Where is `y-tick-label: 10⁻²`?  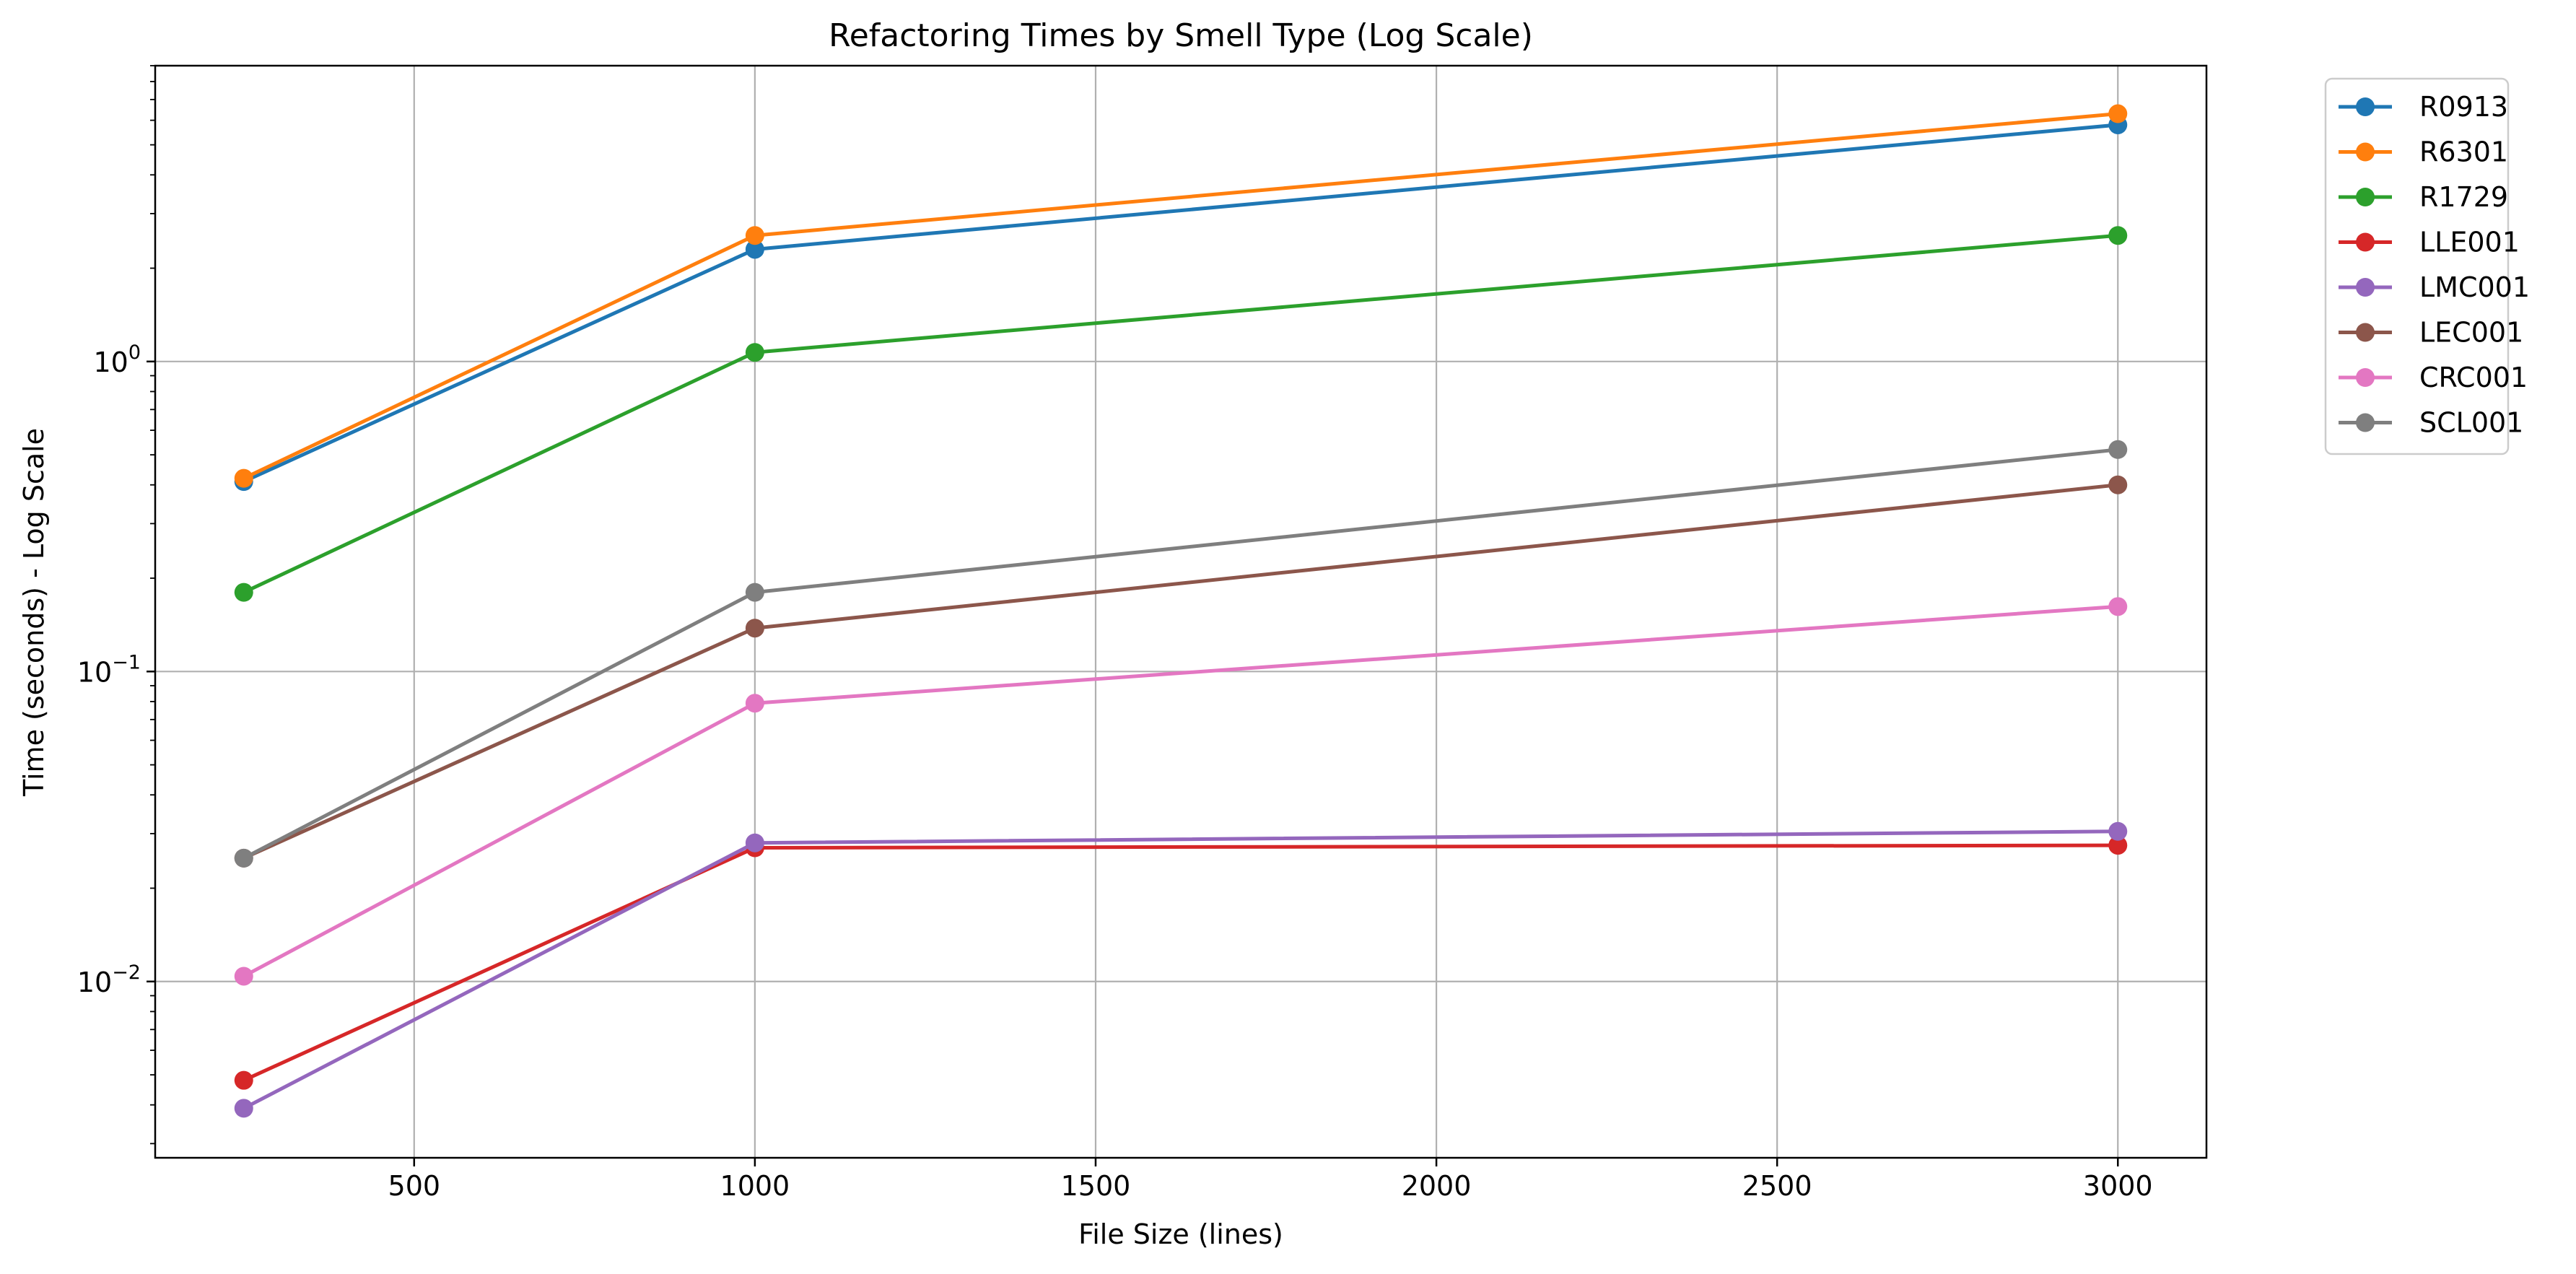 y-tick-label: 10⁻² is located at coordinates (109, 980).